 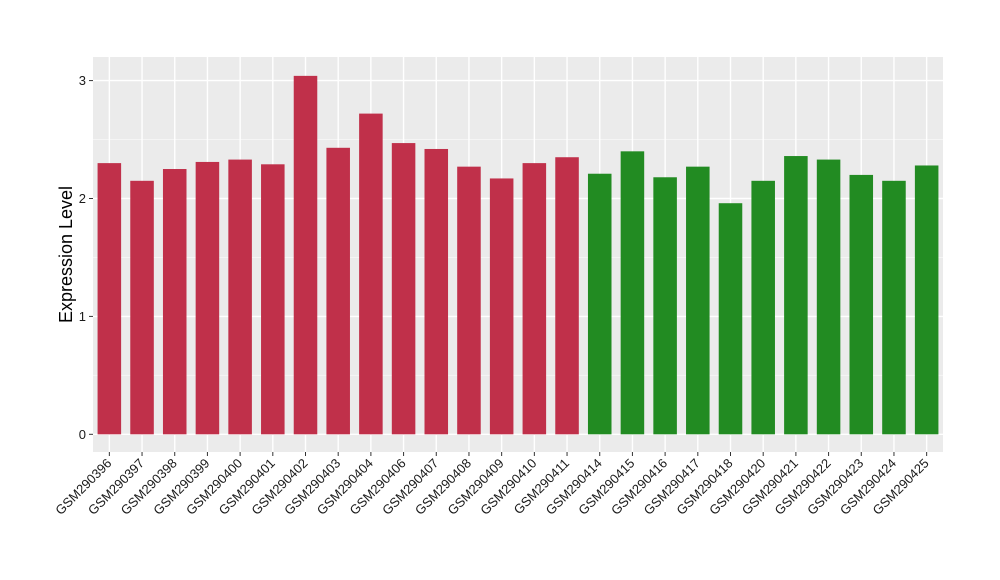 I want to click on y-axis-title: Expression Level, so click(x=66, y=254).